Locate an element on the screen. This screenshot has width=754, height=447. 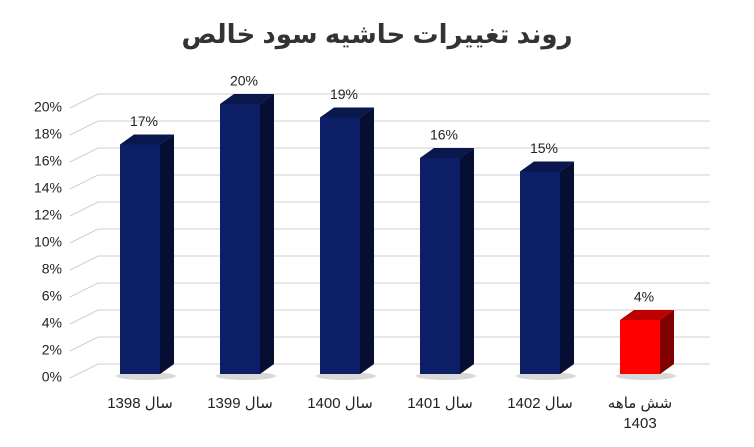
x-tick-label: سال 1398 is located at coordinates (140, 403).